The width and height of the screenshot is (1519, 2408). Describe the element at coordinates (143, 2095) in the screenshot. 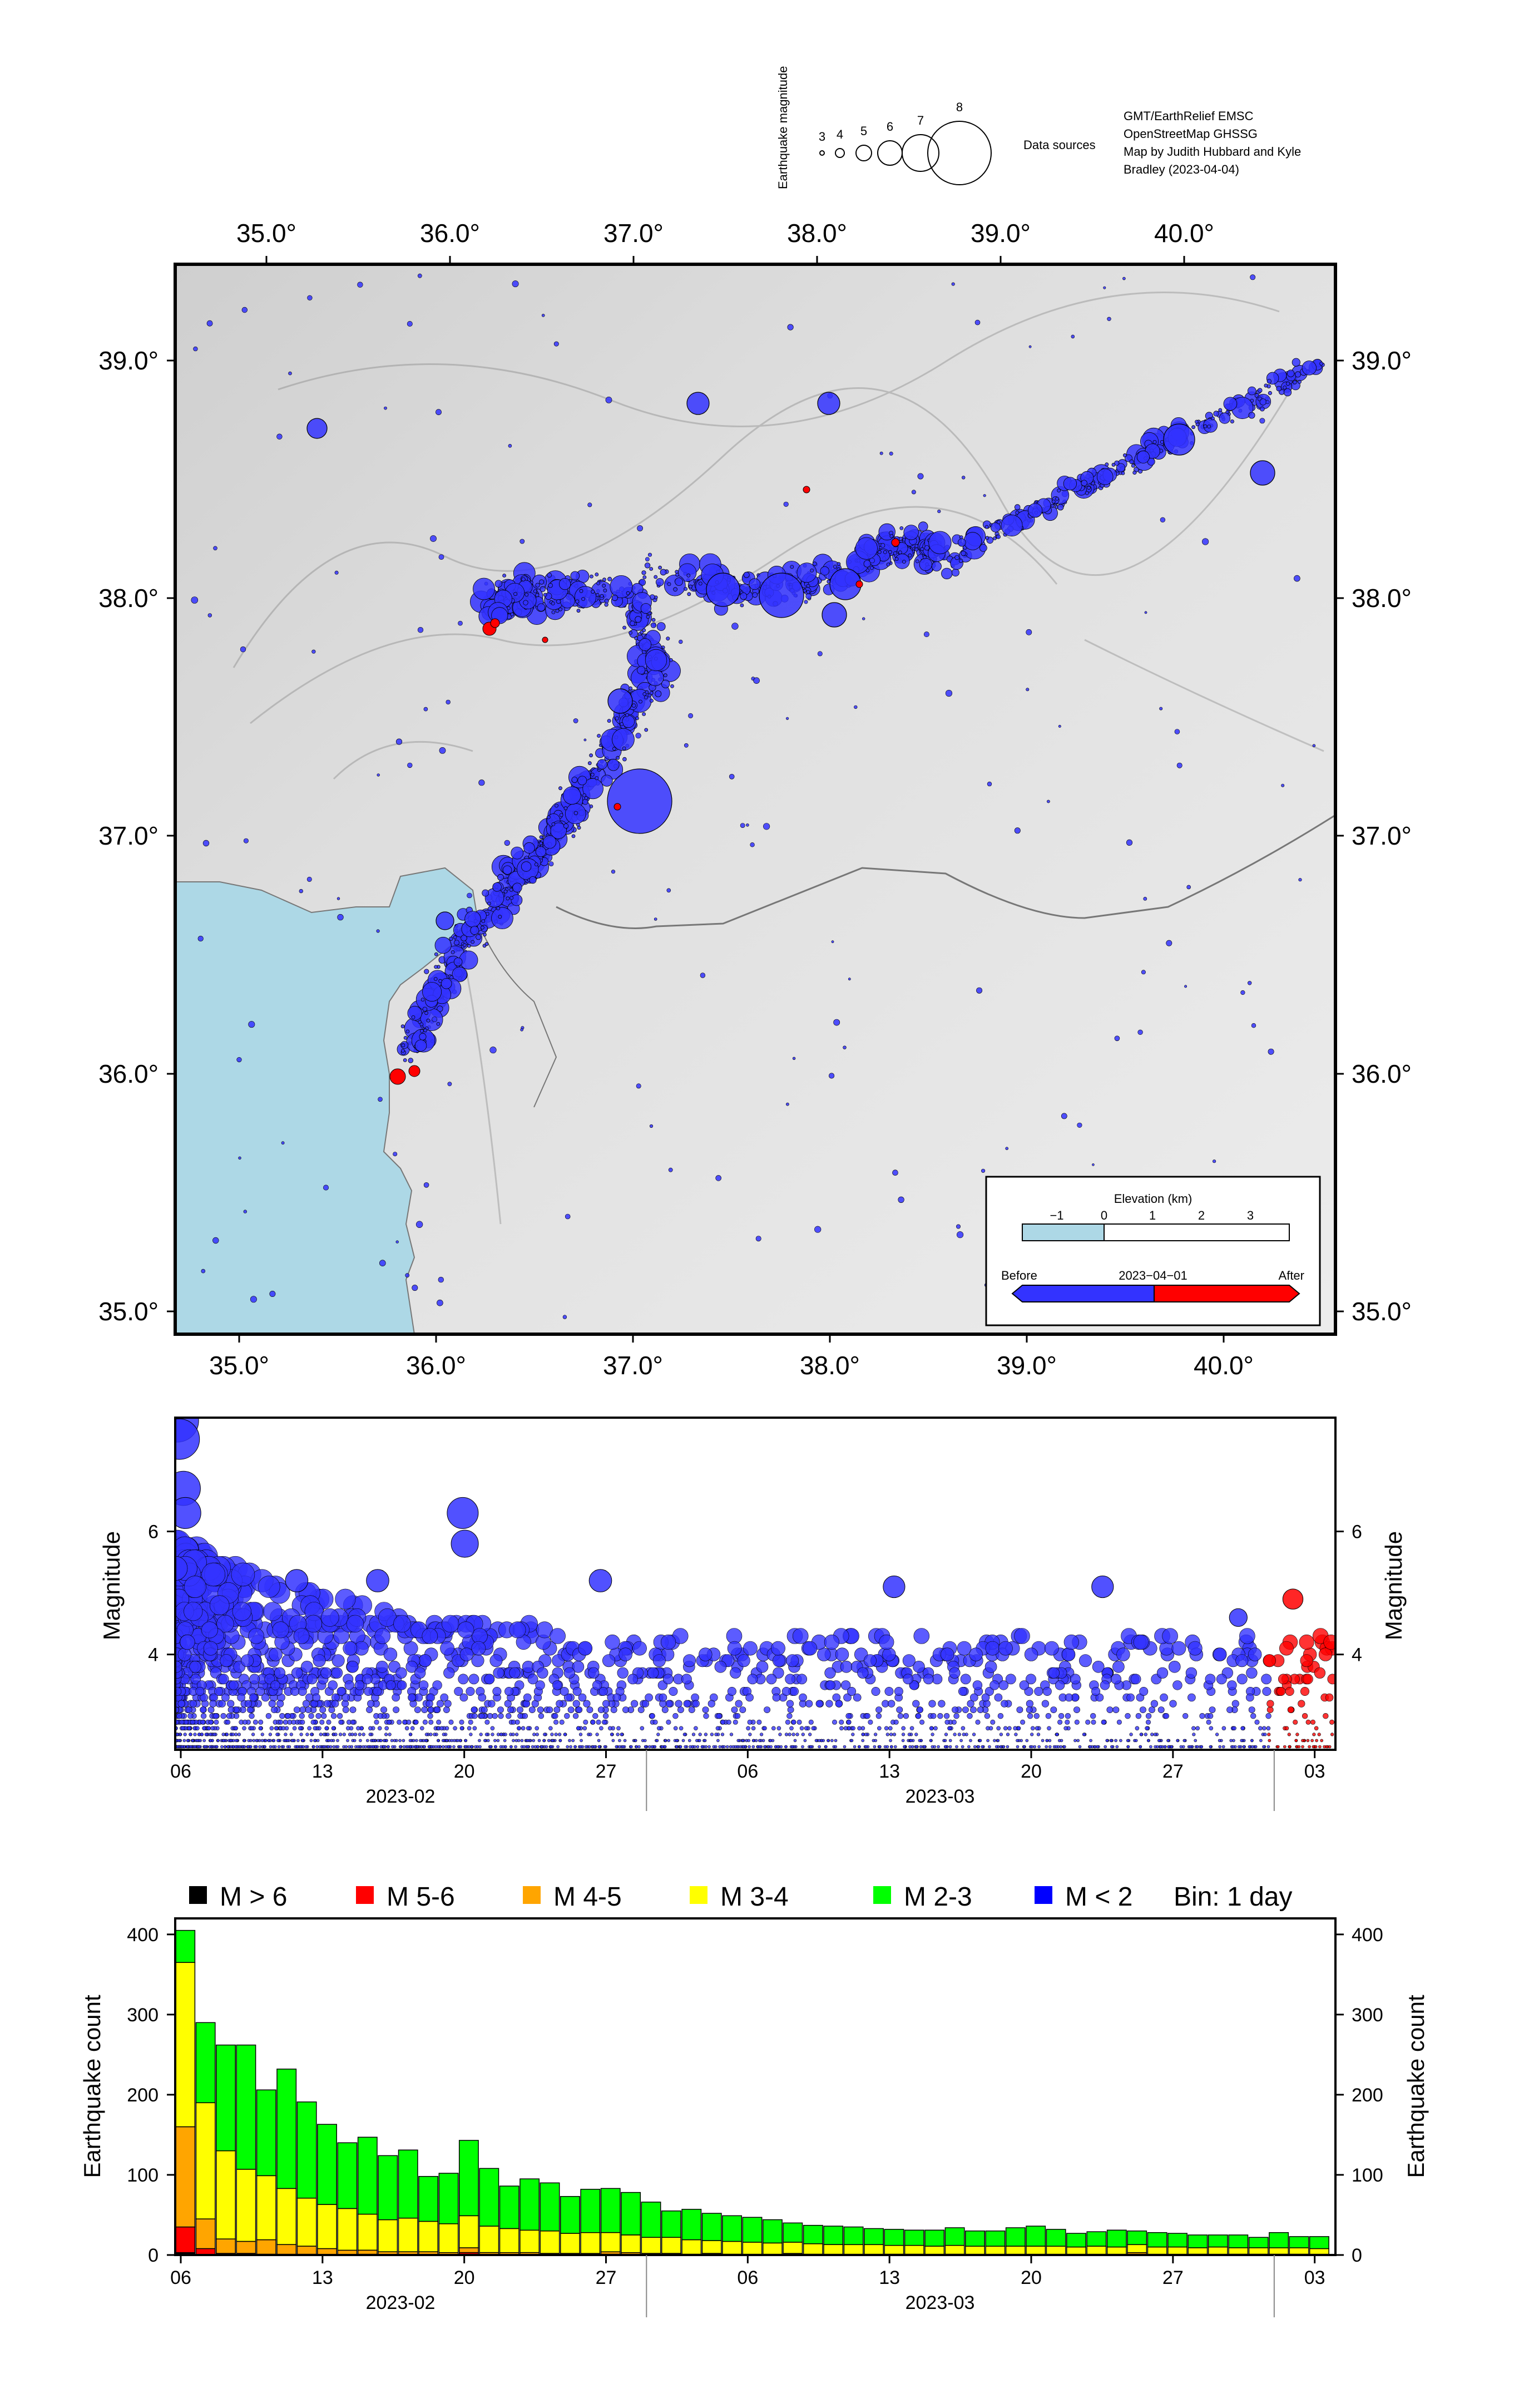

I see `histogram-ytick-label-left: 200` at that location.